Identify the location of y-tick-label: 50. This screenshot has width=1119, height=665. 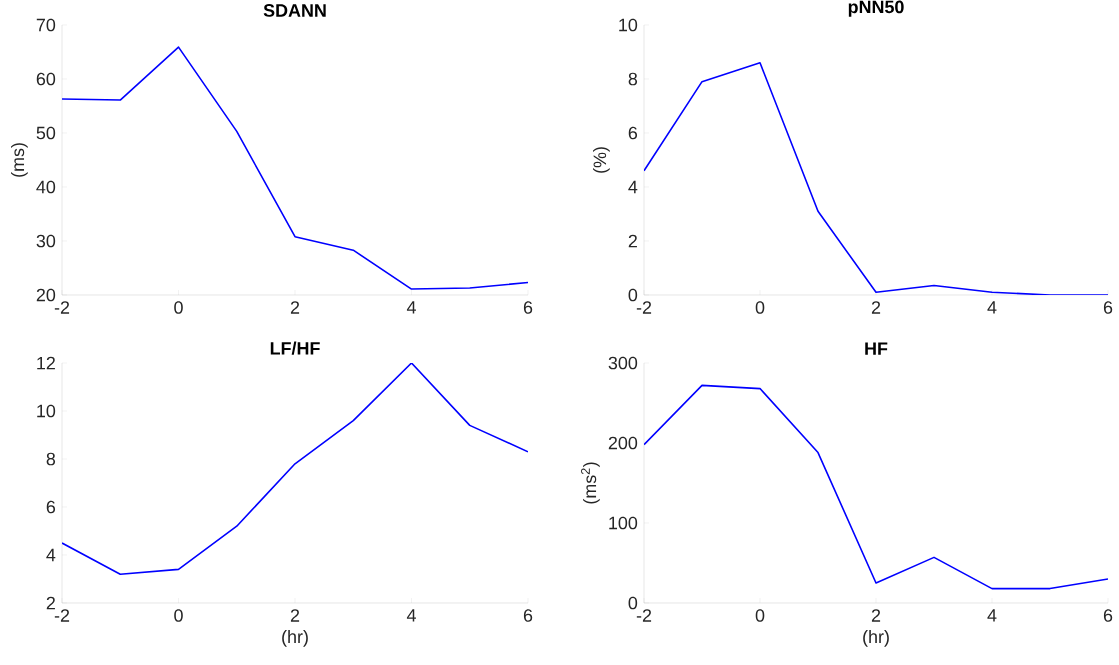
(46, 133).